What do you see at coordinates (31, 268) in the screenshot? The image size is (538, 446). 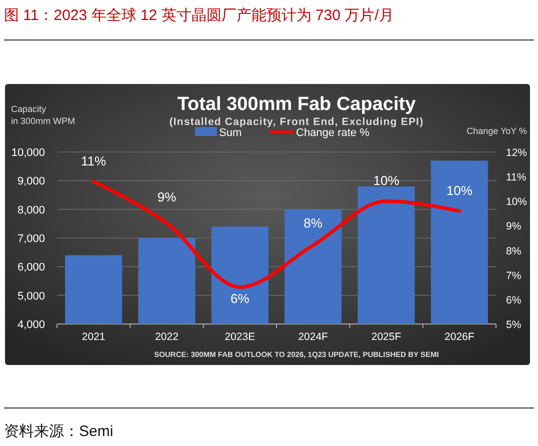 I see `y-tick-label: 6,000` at bounding box center [31, 268].